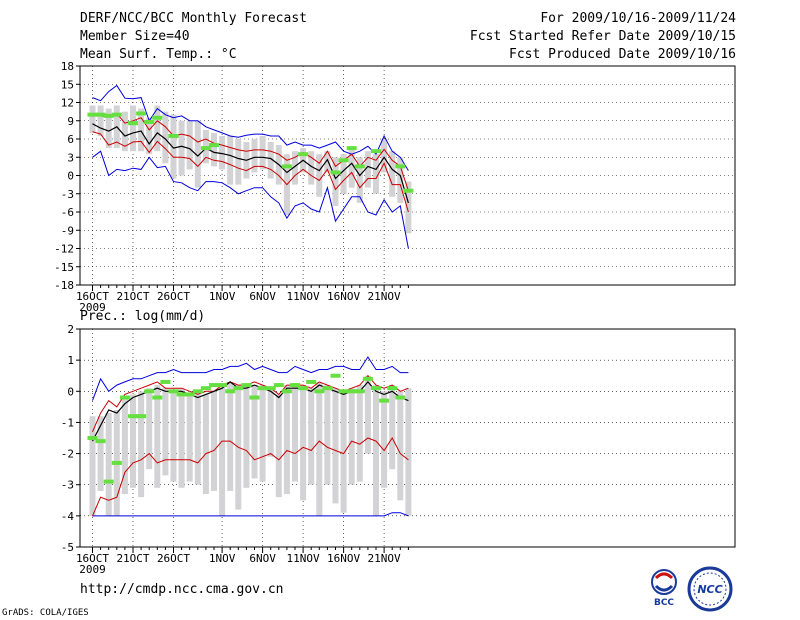 The height and width of the screenshot is (620, 800). I want to click on y-tick-label: 18, so click(67, 66).